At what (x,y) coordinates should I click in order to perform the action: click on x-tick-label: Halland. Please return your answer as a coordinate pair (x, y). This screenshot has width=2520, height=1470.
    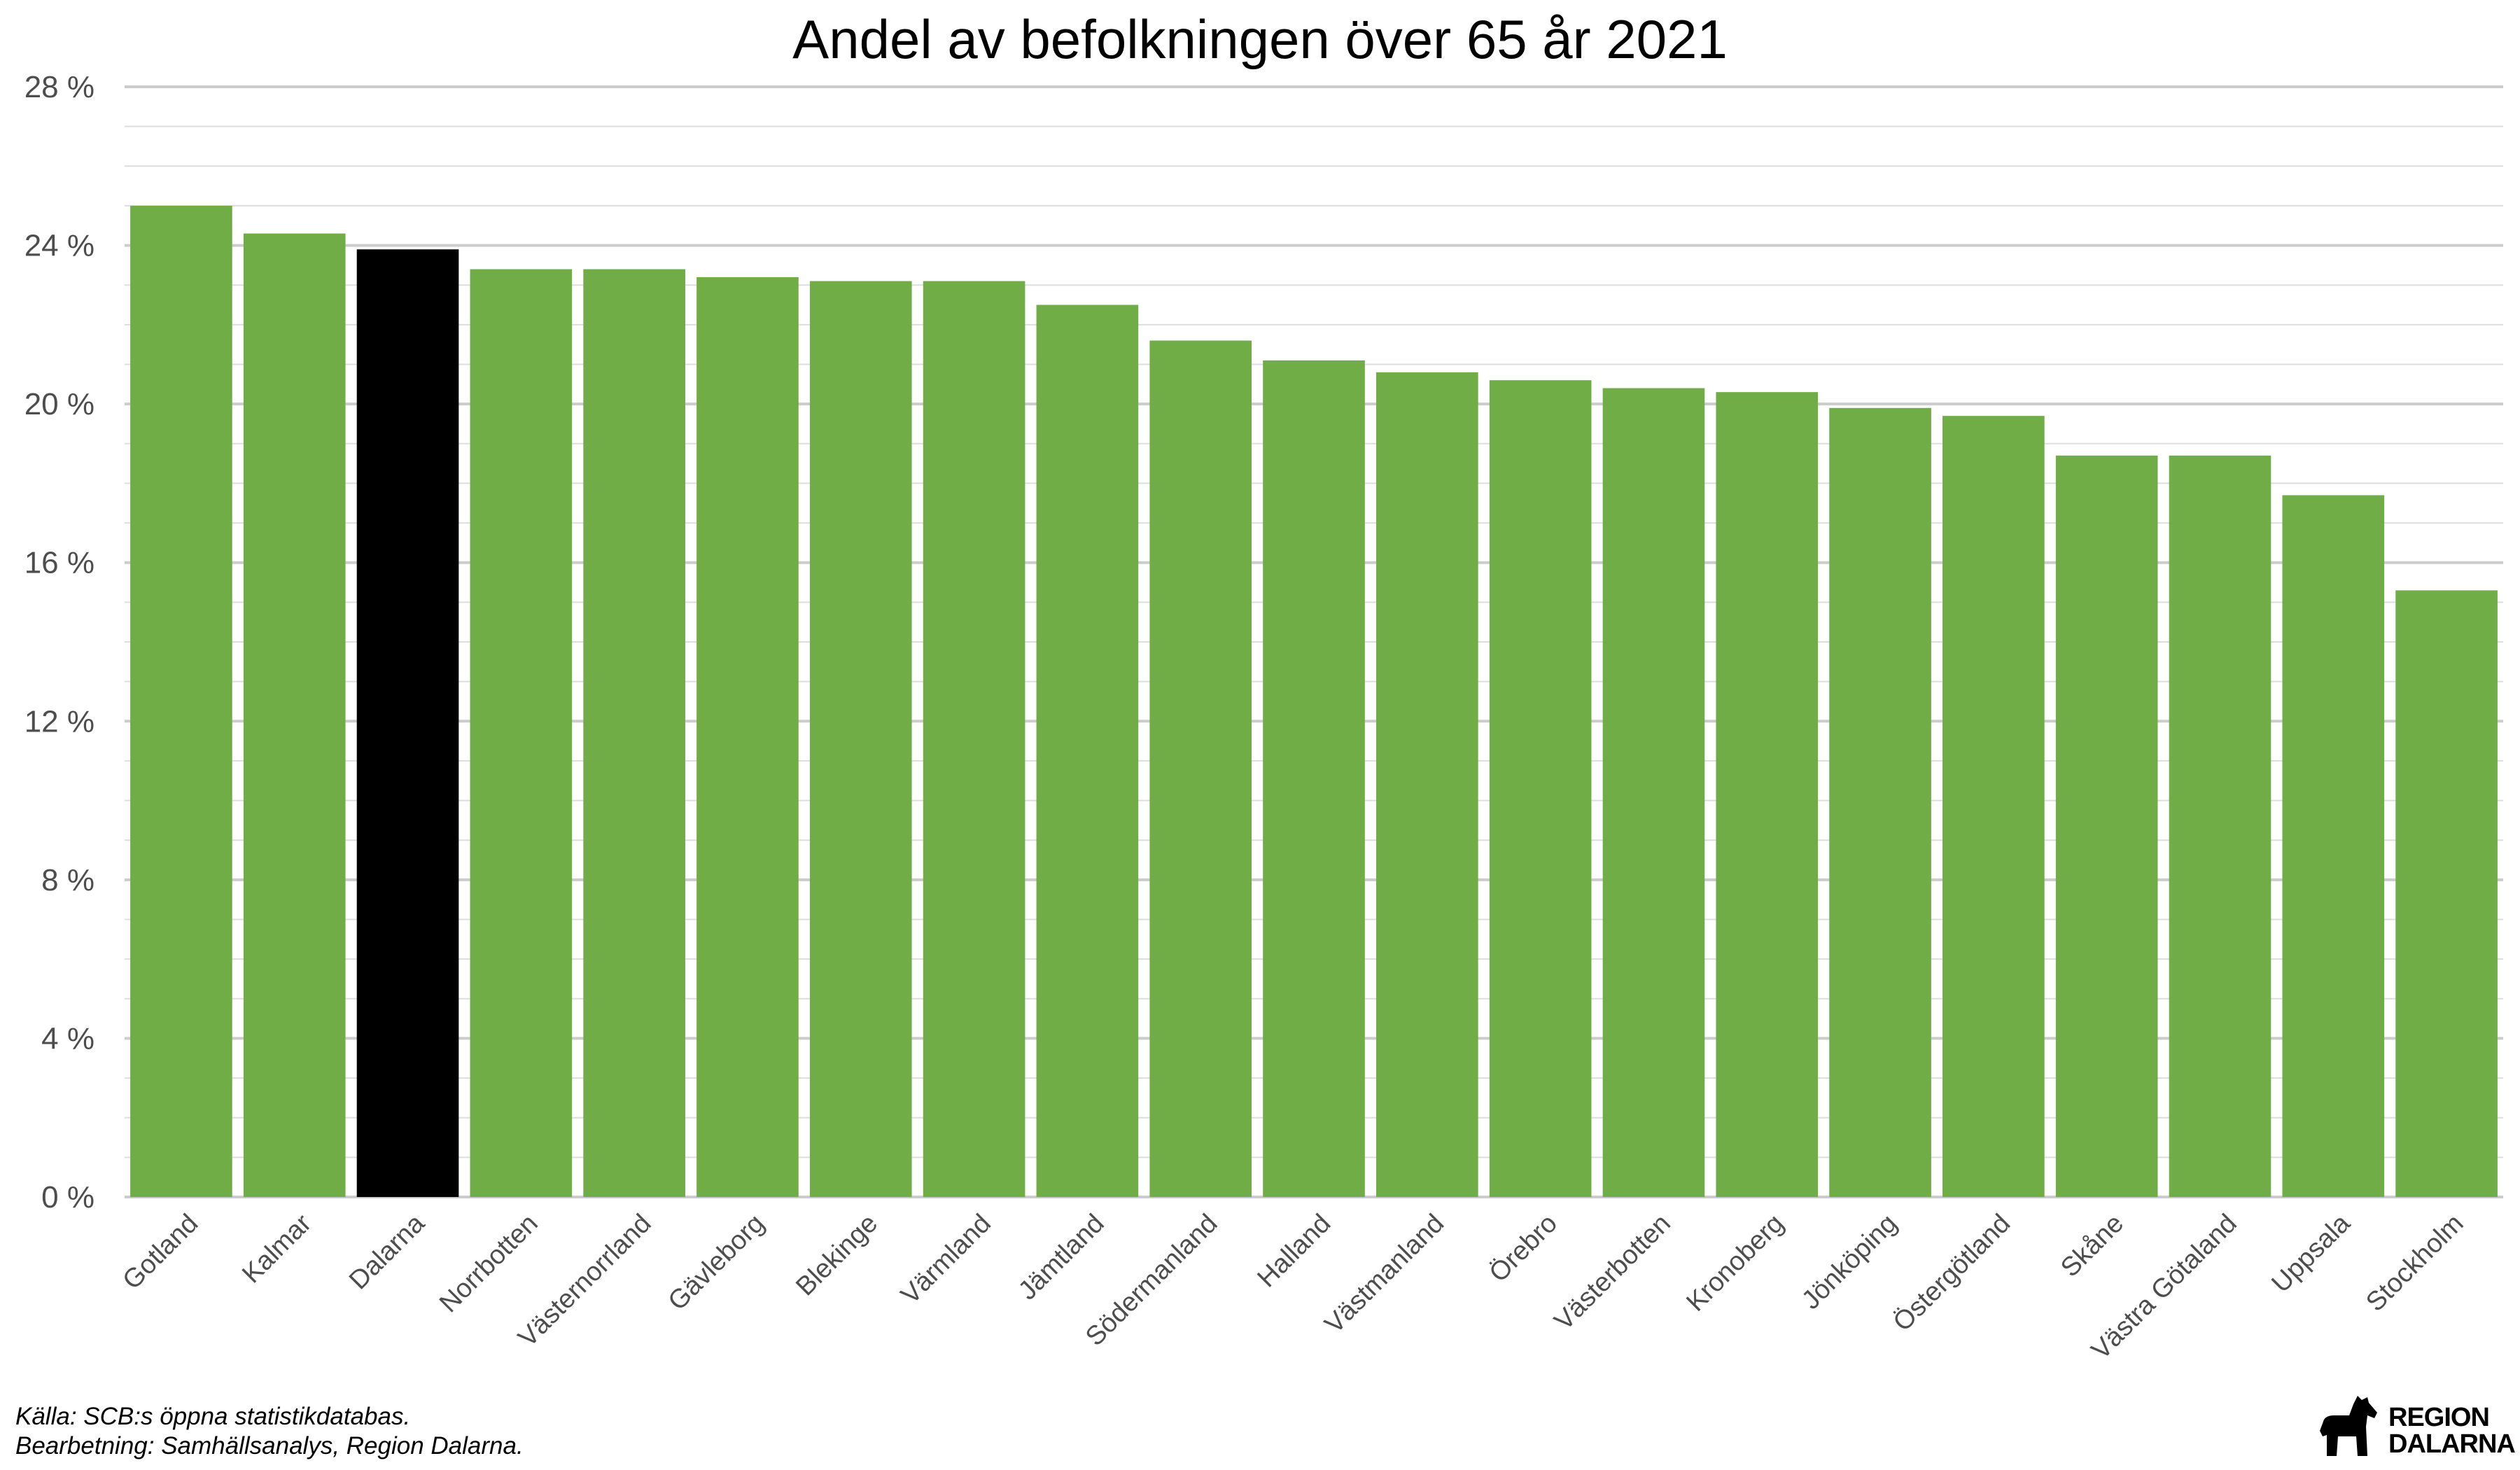
    Looking at the image, I should click on (1294, 1251).